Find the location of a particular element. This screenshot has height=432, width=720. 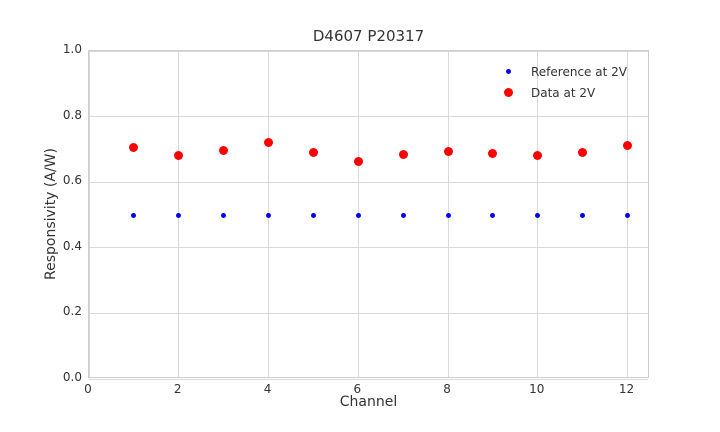

x-tick-label: 0 is located at coordinates (88, 389).